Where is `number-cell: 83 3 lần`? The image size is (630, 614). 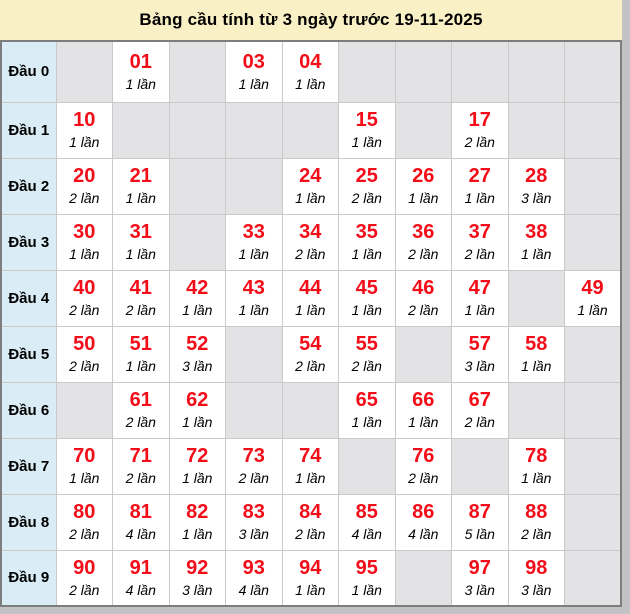
number-cell: 83 3 lần is located at coordinates (254, 522).